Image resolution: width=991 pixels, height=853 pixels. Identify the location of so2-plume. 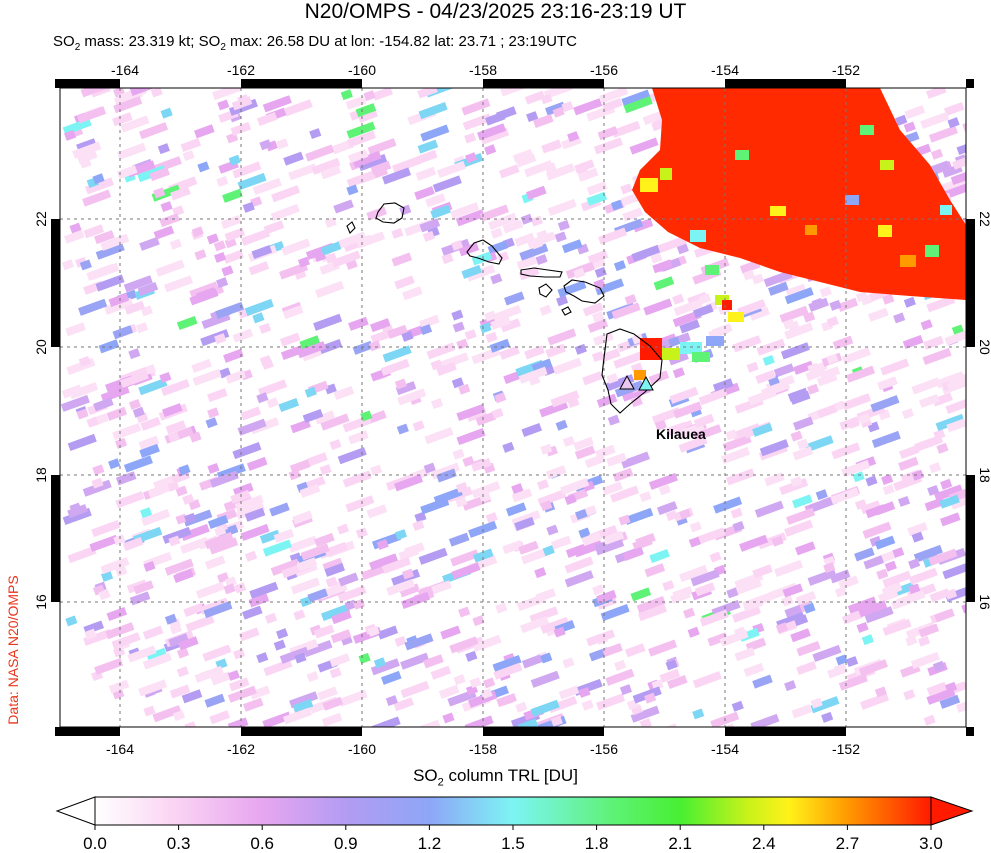
(799, 234).